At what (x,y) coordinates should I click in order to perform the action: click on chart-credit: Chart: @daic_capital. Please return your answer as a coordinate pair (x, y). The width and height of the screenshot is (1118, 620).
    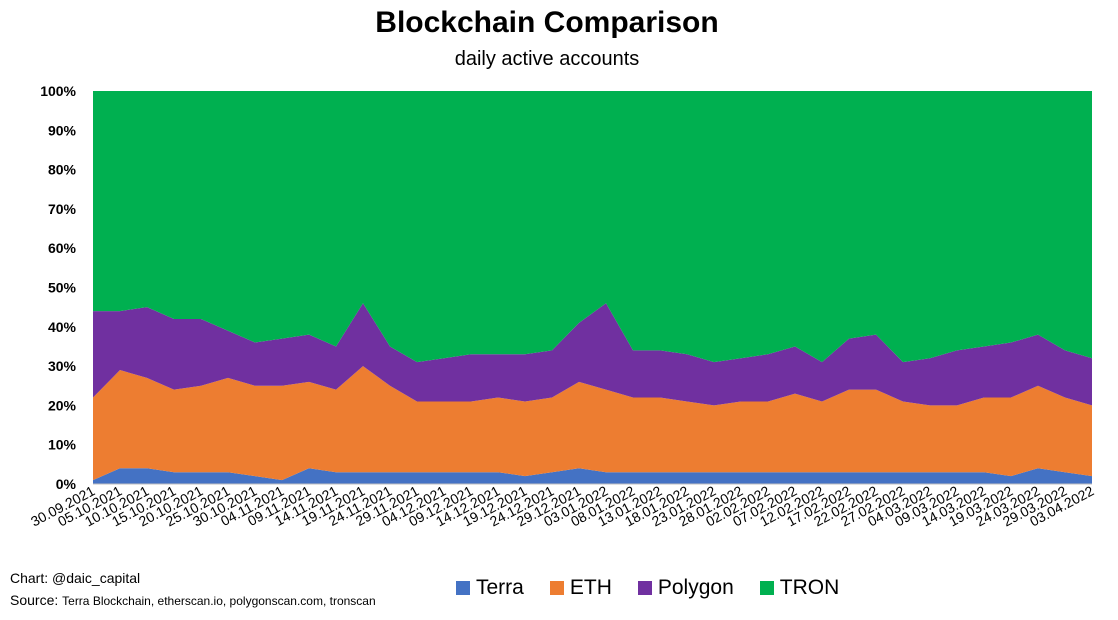
    Looking at the image, I should click on (75, 578).